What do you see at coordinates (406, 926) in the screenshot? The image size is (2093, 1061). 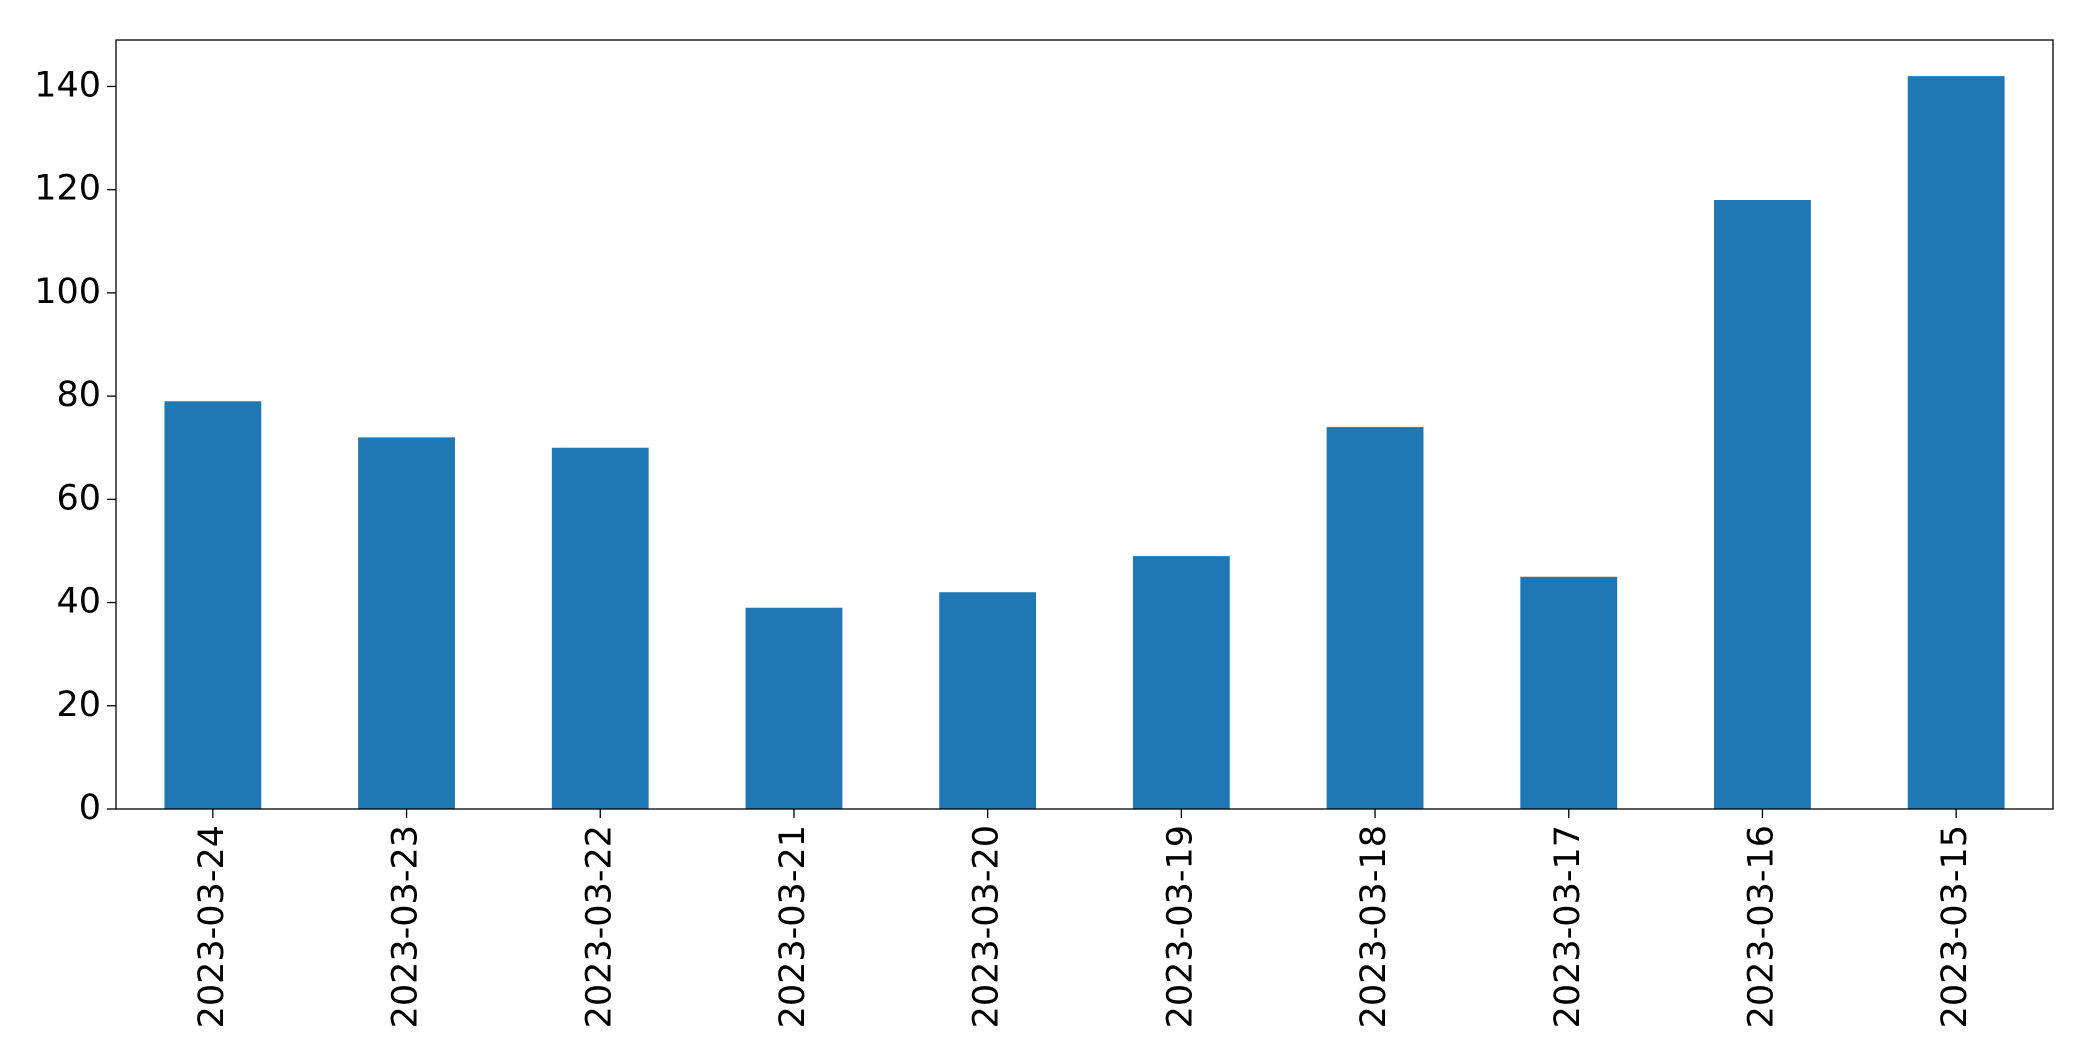 I see `x-tick-label: 2023-03-23` at bounding box center [406, 926].